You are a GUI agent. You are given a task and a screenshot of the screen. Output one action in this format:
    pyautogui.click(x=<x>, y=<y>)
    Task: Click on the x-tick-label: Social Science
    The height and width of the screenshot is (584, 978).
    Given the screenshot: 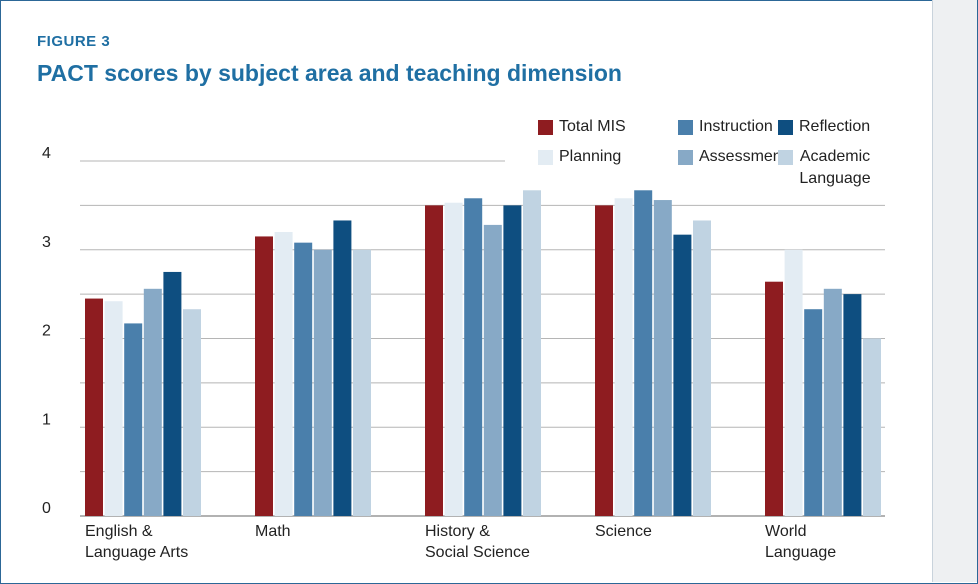 What is the action you would take?
    pyautogui.click(x=477, y=552)
    